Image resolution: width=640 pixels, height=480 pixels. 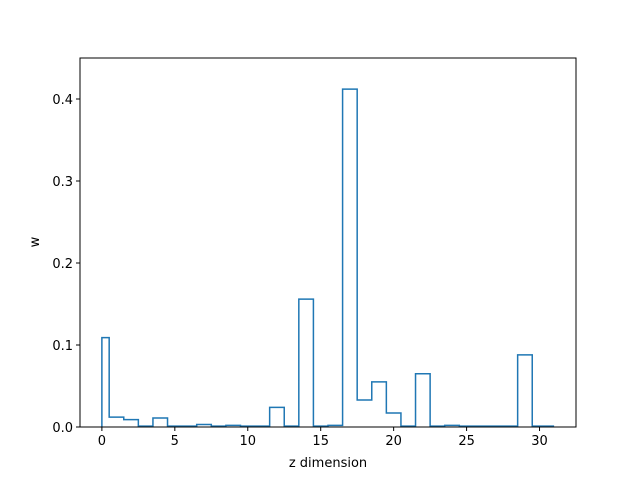 I want to click on y-axis-ticks: 0.0 0.1 0.2 0.3 0.4, so click(x=66, y=264).